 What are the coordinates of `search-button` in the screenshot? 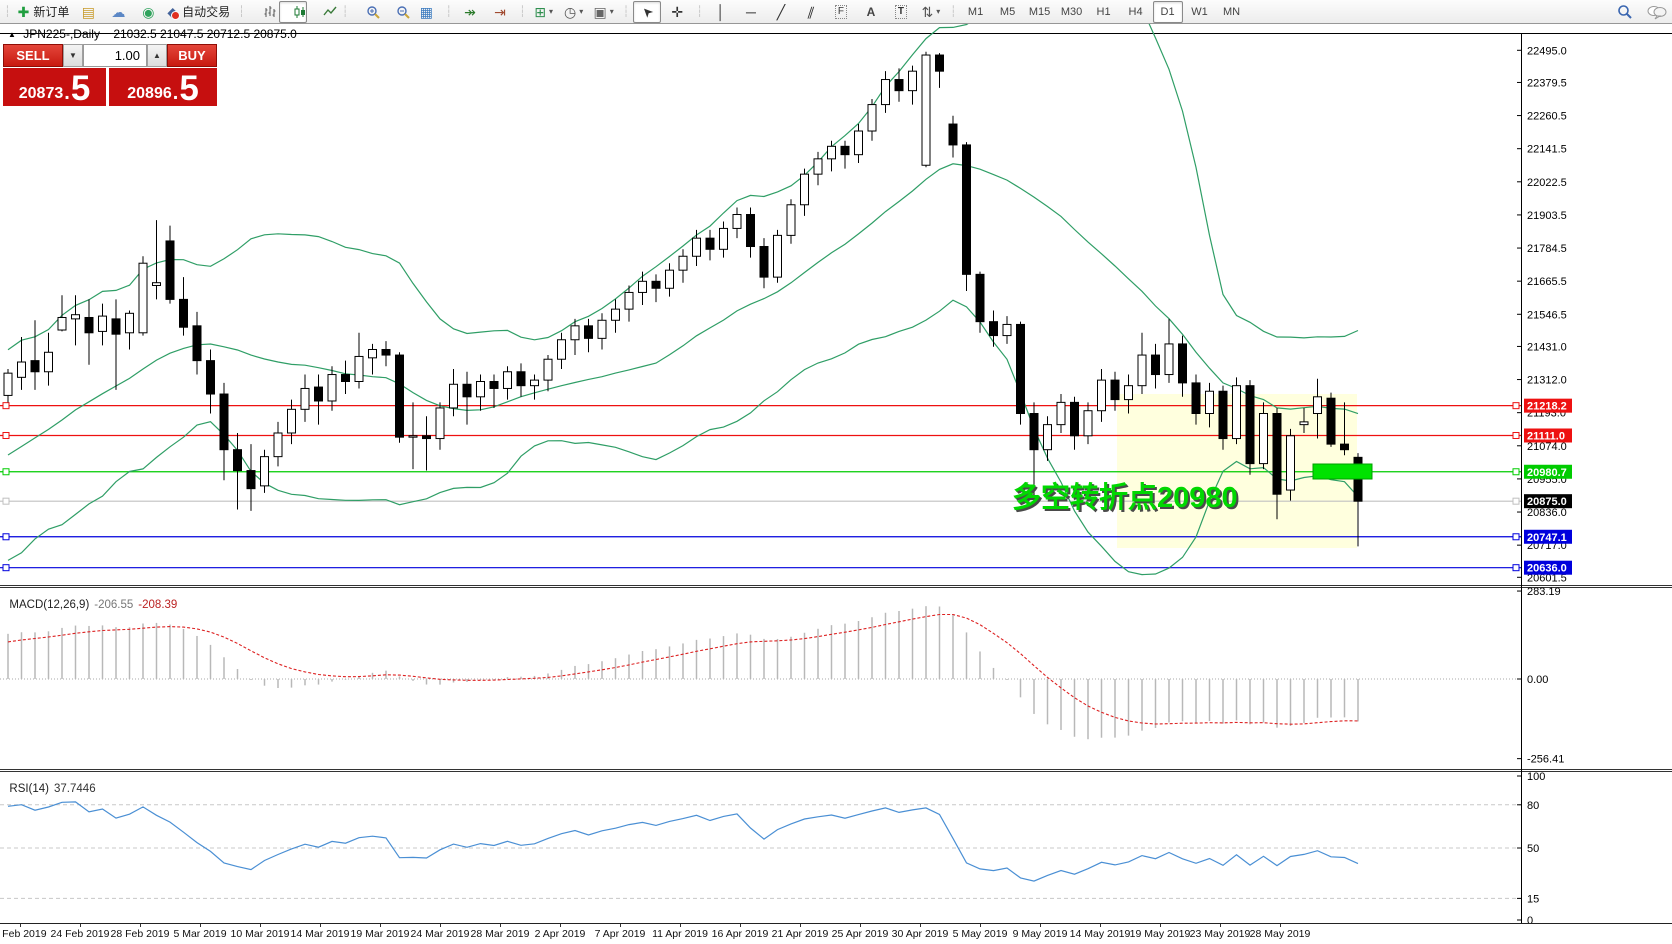 It's located at (1617, 12).